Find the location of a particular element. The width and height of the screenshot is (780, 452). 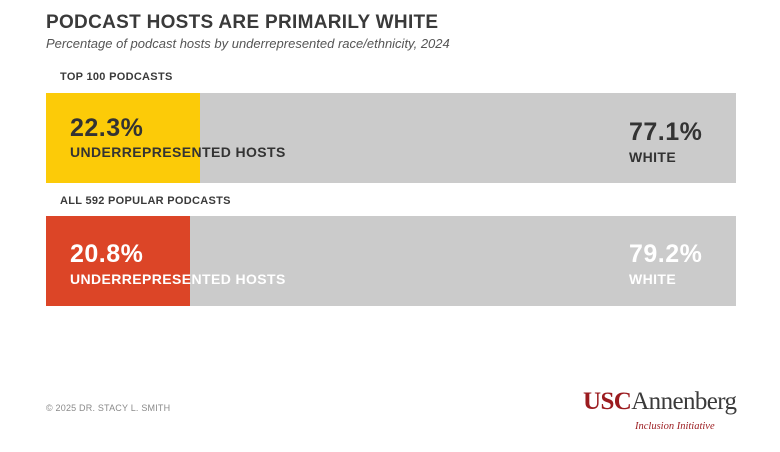

series-label-white-all-592: WHITE is located at coordinates (653, 279).